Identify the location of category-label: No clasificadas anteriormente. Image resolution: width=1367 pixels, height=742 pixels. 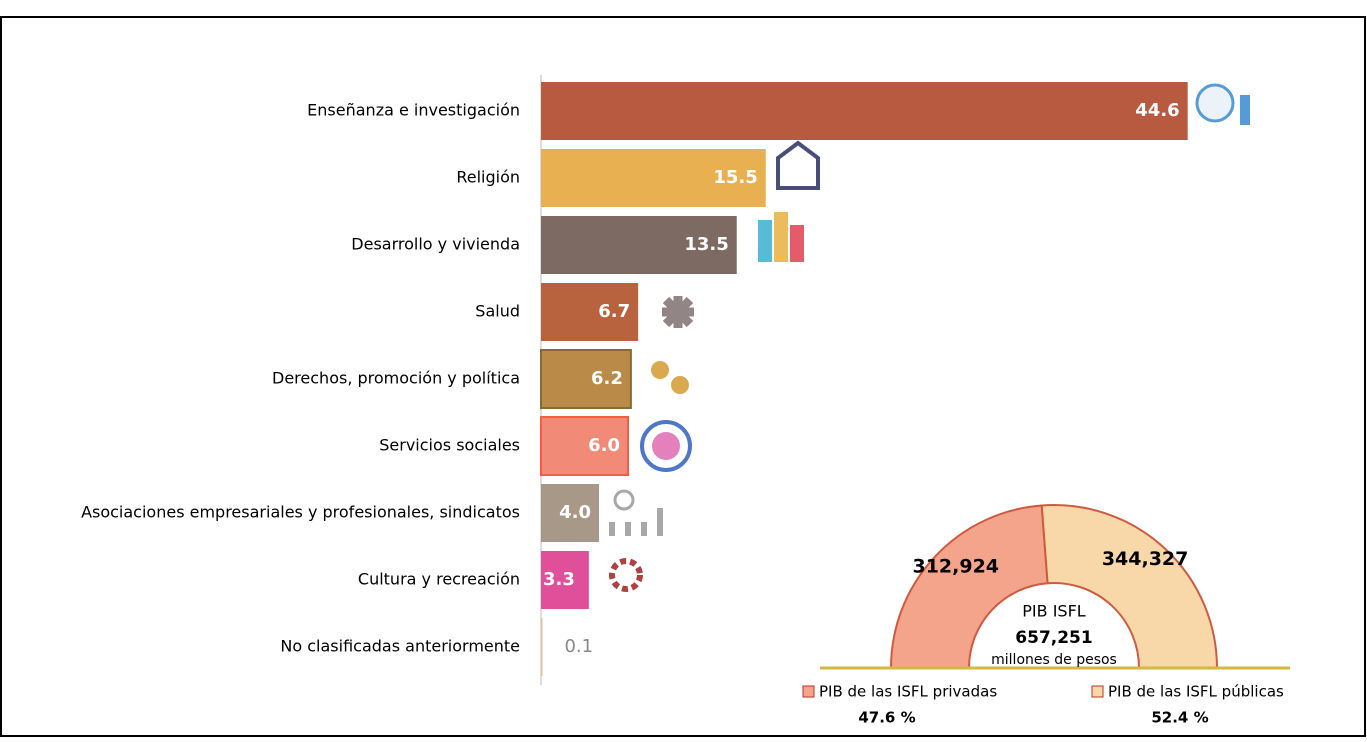
(400, 646).